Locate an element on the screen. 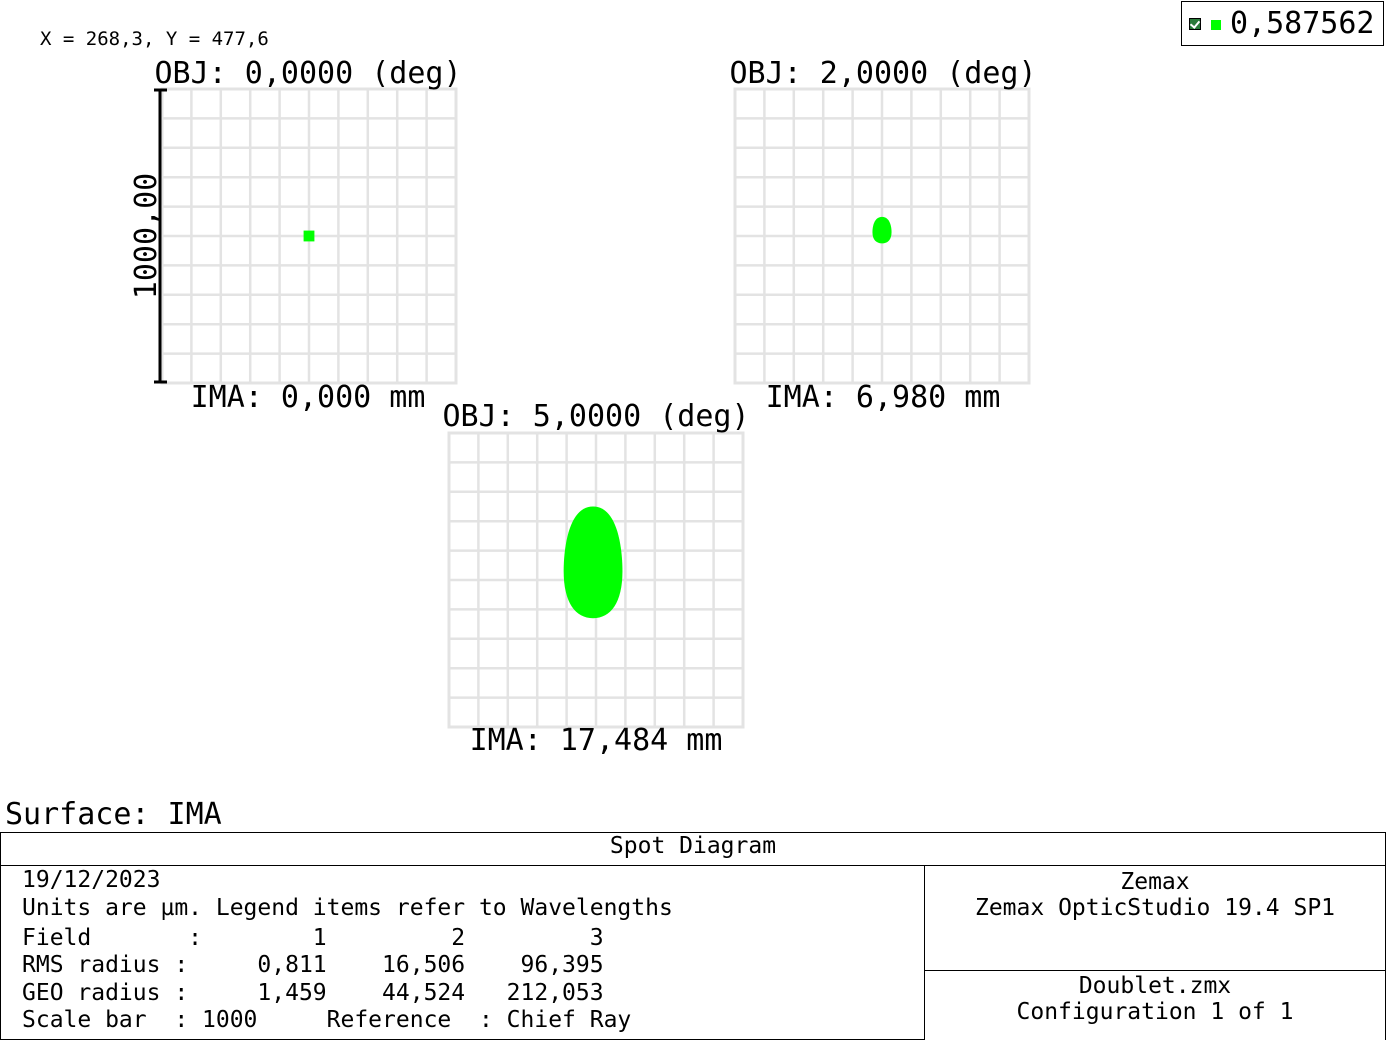 The width and height of the screenshot is (1386, 1040). geo-radius-row: GEO radius : 1,459 44,524 212,053 is located at coordinates (313, 993).